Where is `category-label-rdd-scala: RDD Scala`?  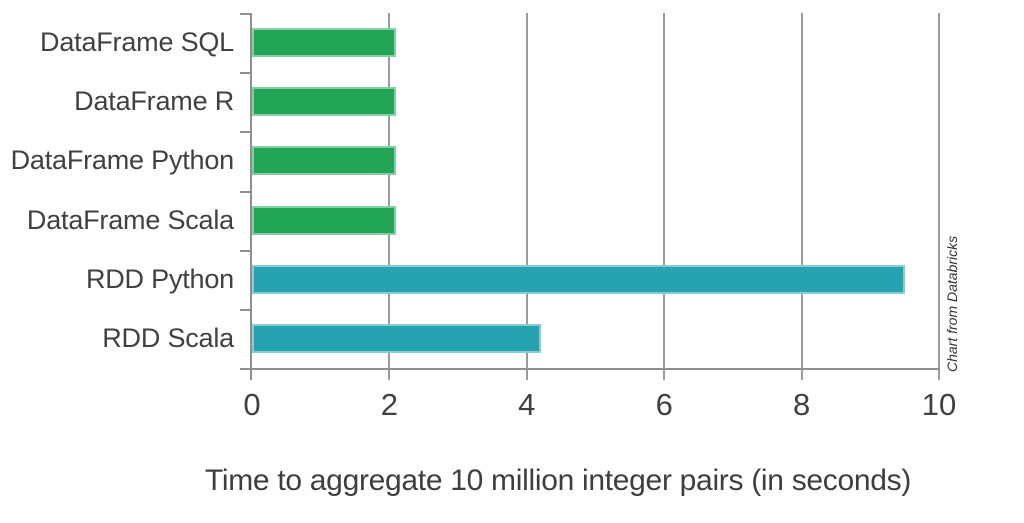
category-label-rdd-scala: RDD Scala is located at coordinates (168, 337).